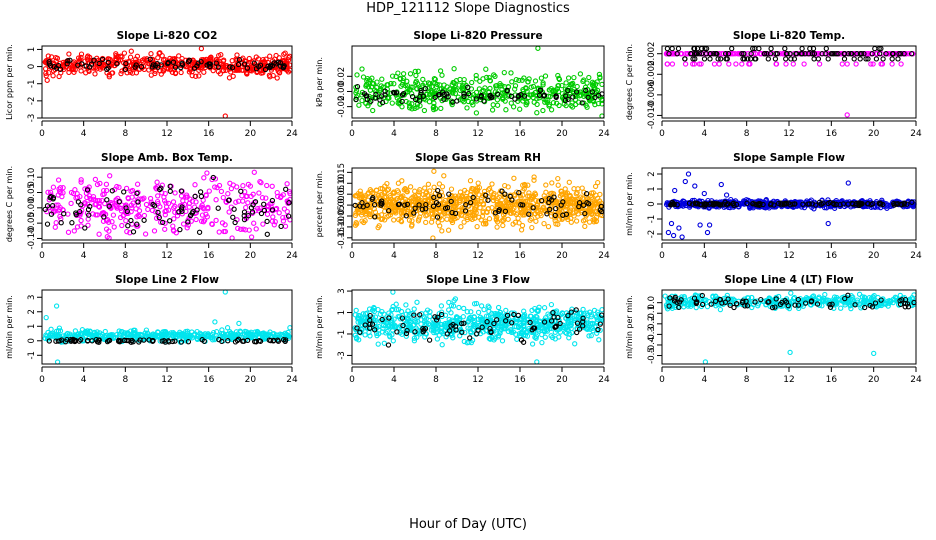 The height and width of the screenshot is (540, 936). Describe the element at coordinates (319, 82) in the screenshot. I see `y-axis-label: kPa per min.` at that location.